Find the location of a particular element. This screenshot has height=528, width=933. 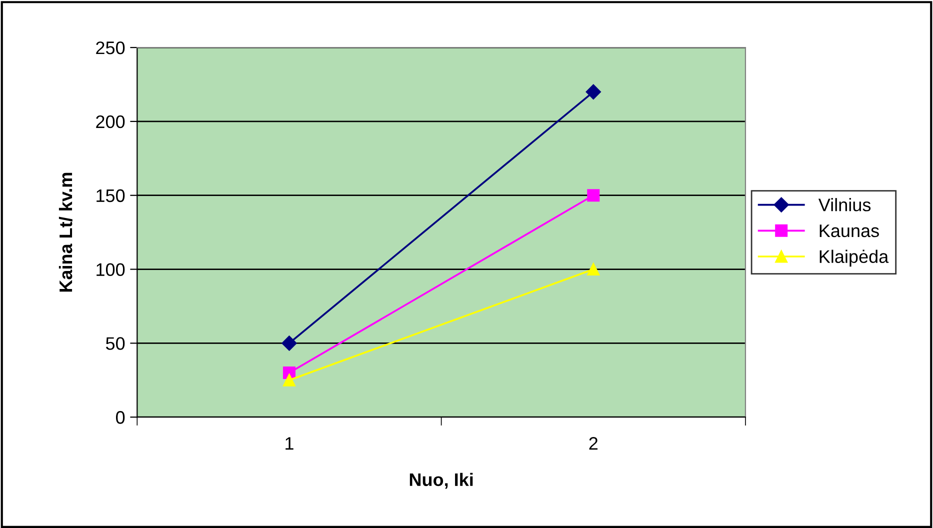

y-tick-label: 150 is located at coordinates (110, 195).